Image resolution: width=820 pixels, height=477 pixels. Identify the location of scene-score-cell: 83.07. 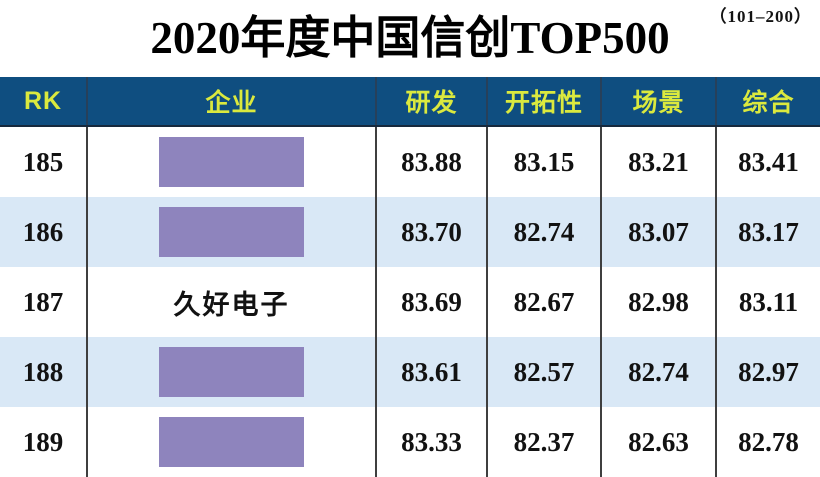
(659, 232).